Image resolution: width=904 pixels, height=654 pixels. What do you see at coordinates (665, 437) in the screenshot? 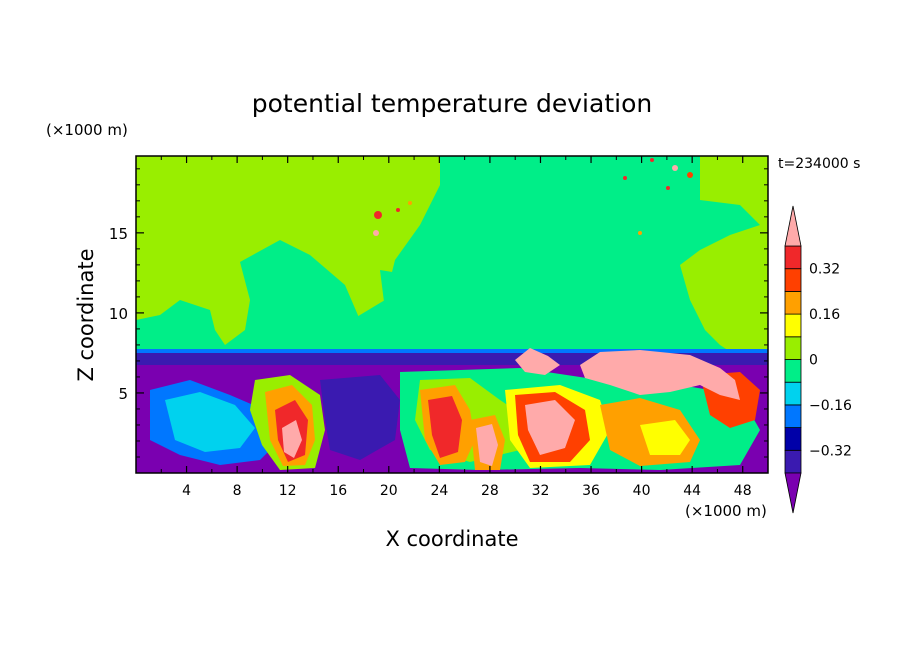
I see `field-warm-plume-5b` at bounding box center [665, 437].